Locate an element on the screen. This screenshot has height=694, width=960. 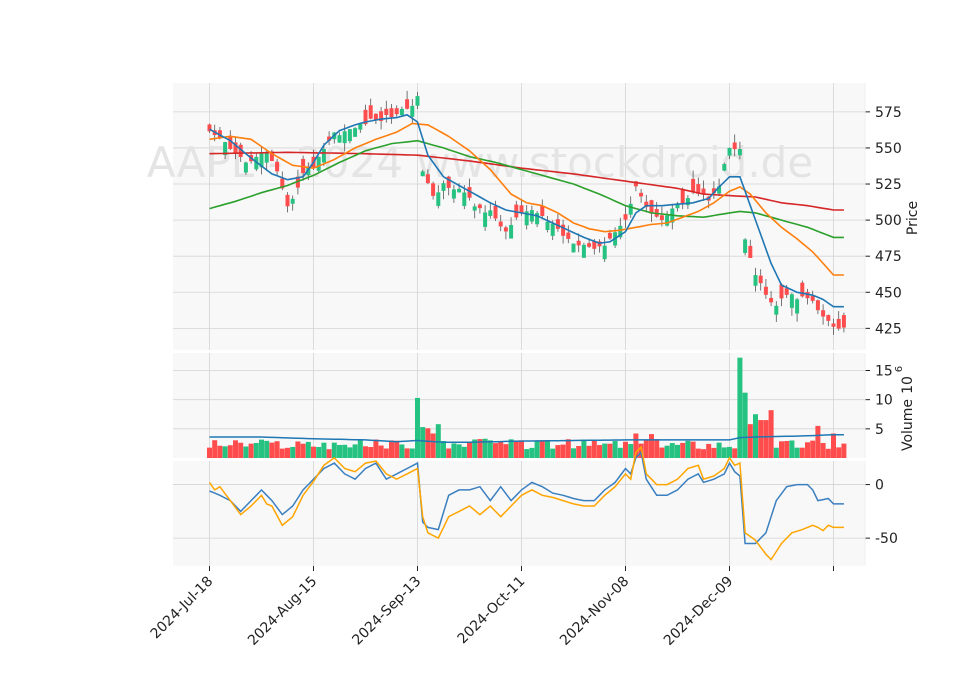
volume-average-line is located at coordinates (526, 438).